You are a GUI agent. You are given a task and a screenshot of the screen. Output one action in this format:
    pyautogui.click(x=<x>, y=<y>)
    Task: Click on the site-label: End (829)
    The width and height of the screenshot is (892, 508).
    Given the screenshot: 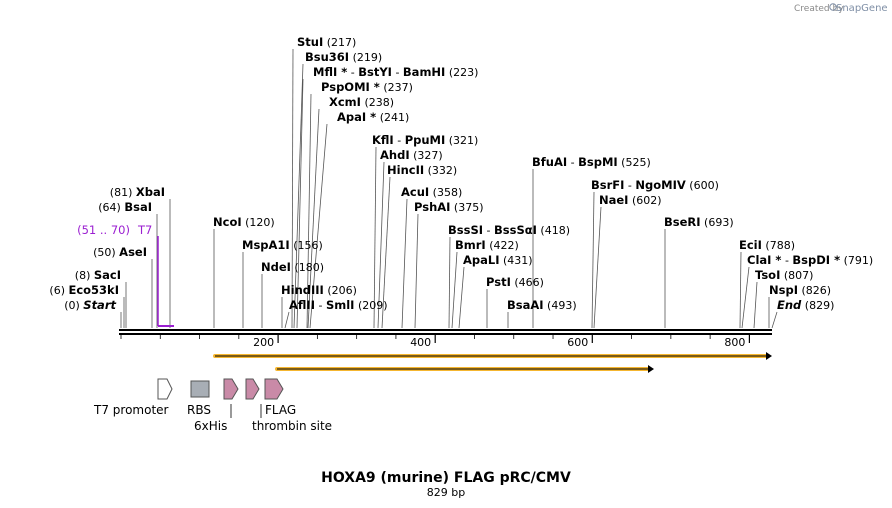 What is the action you would take?
    pyautogui.click(x=805, y=305)
    